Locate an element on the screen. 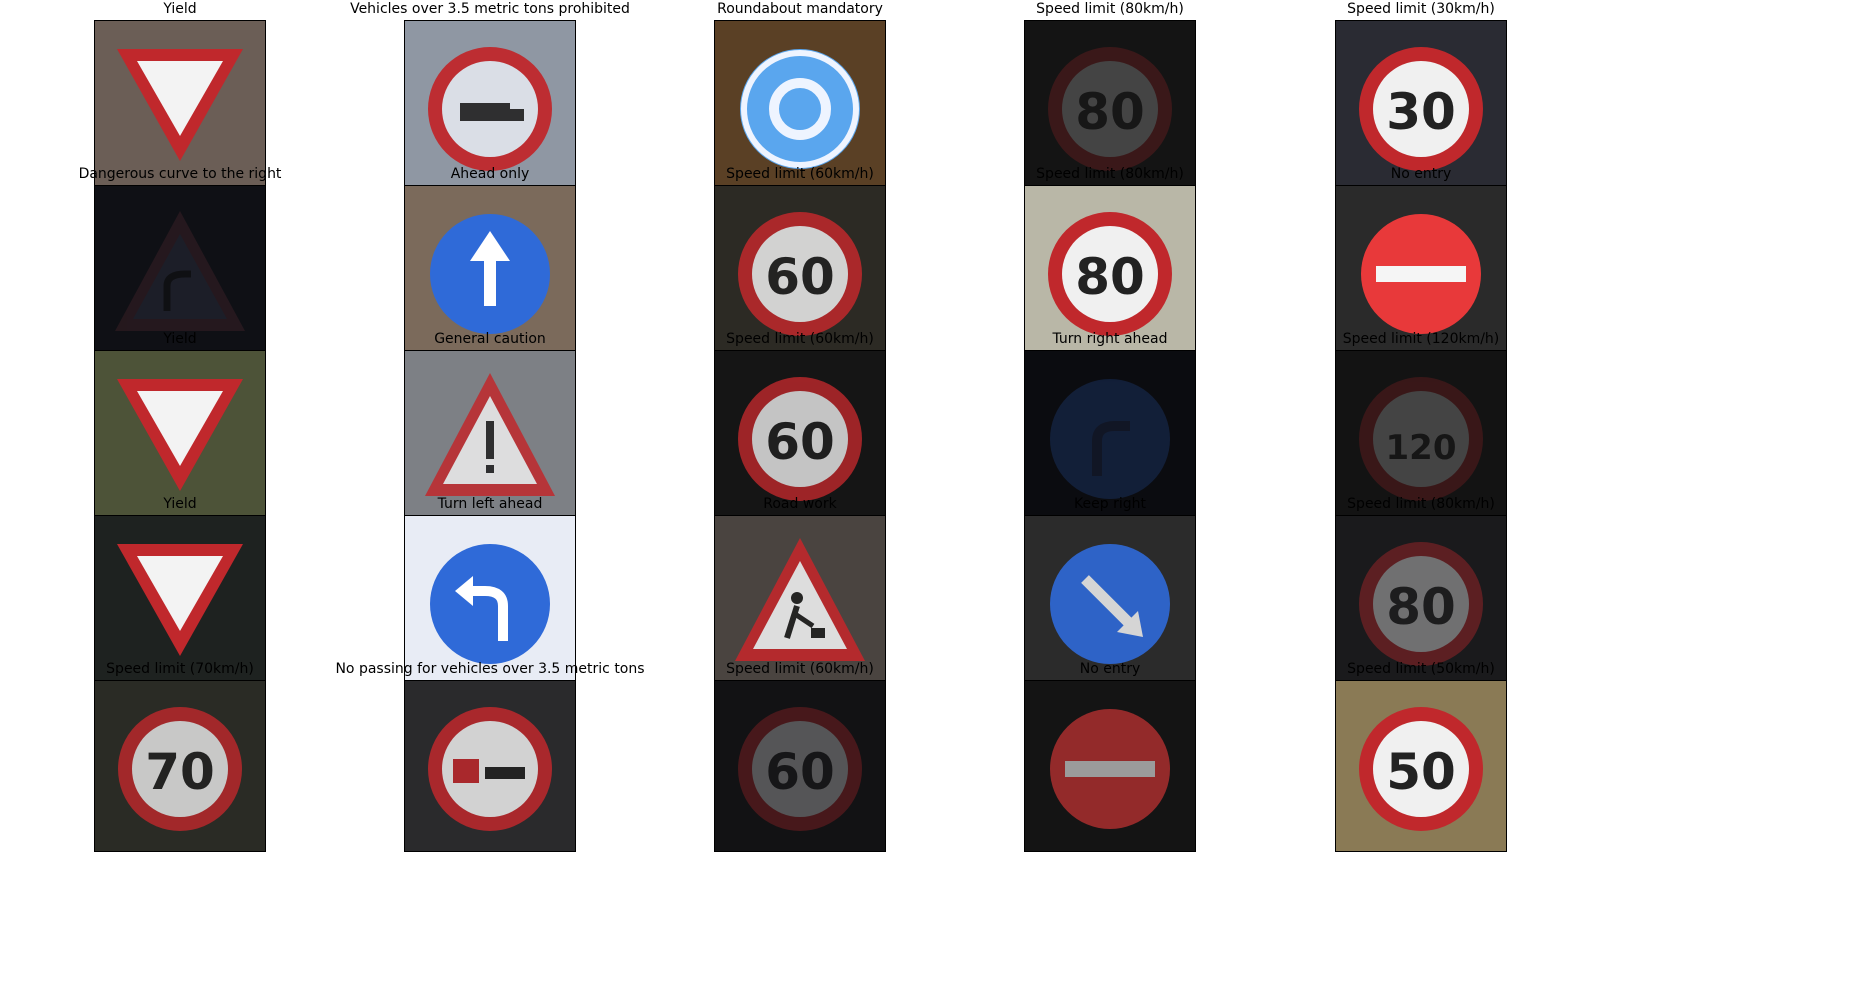 The width and height of the screenshot is (1853, 985). sign-speed-50-icon: 50 is located at coordinates (1421, 766).